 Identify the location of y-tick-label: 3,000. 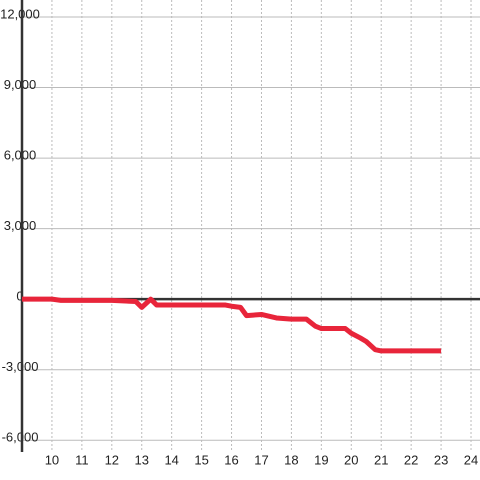
(20, 225).